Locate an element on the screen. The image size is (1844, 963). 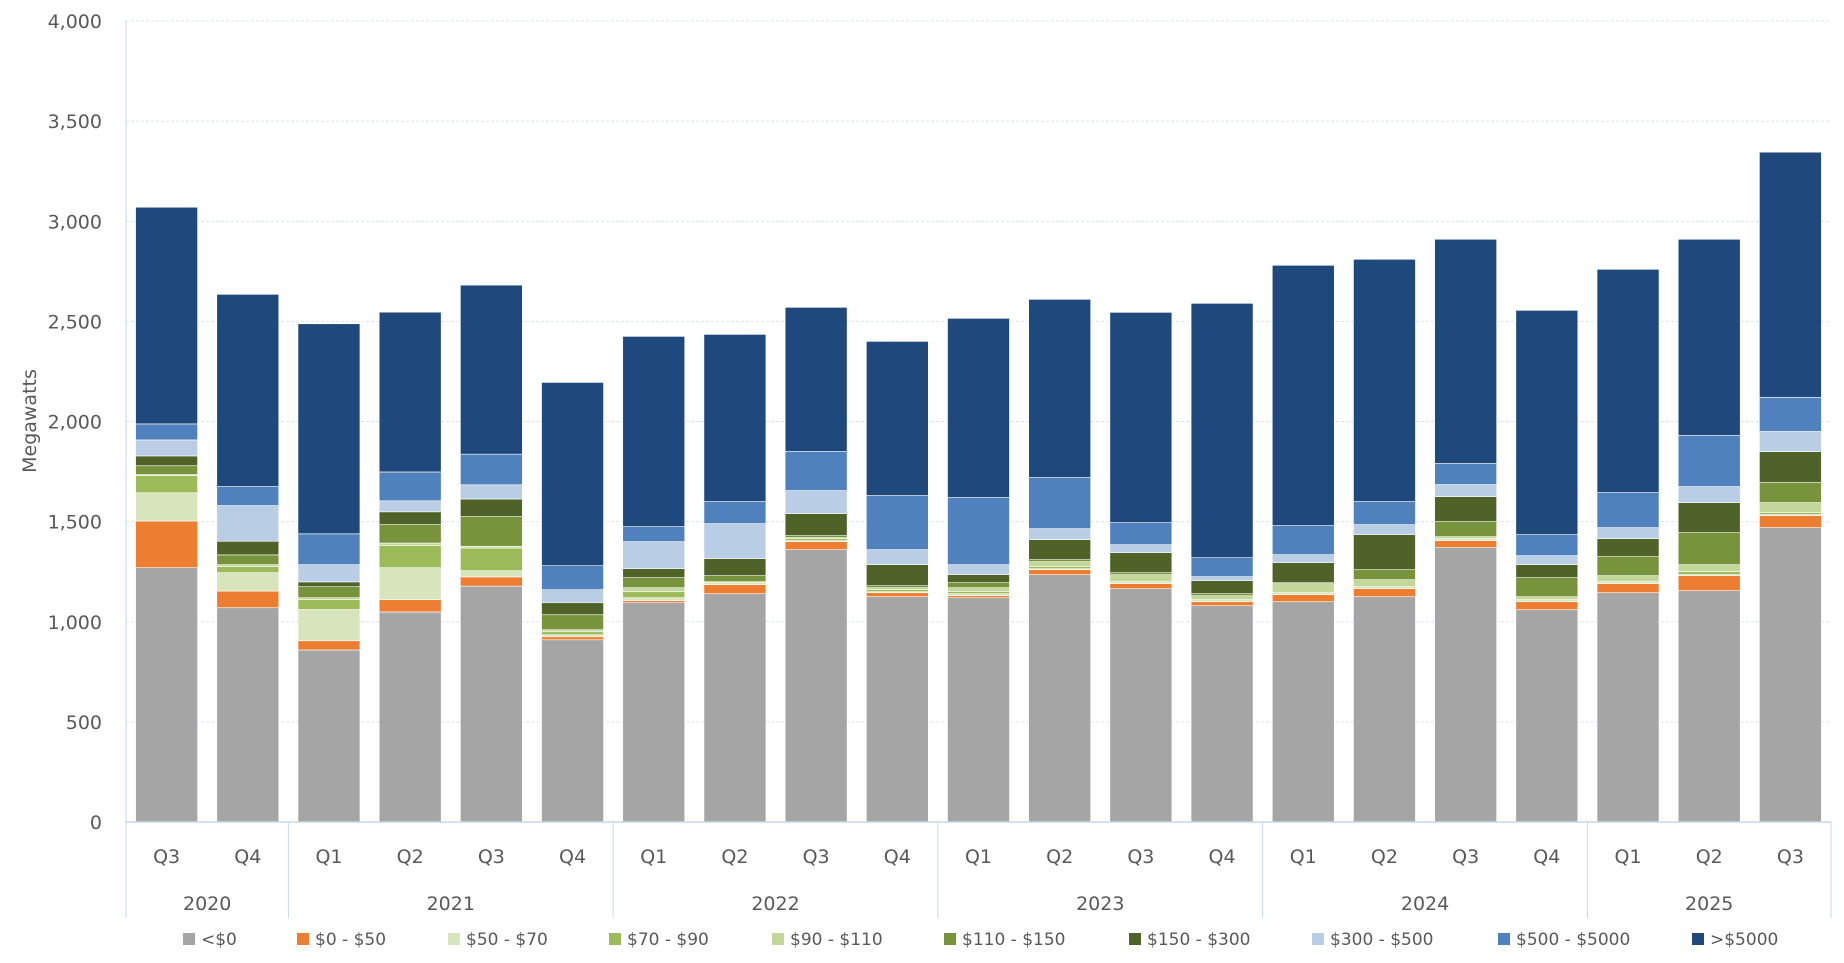
x-year-label: 2023 is located at coordinates (1100, 904).